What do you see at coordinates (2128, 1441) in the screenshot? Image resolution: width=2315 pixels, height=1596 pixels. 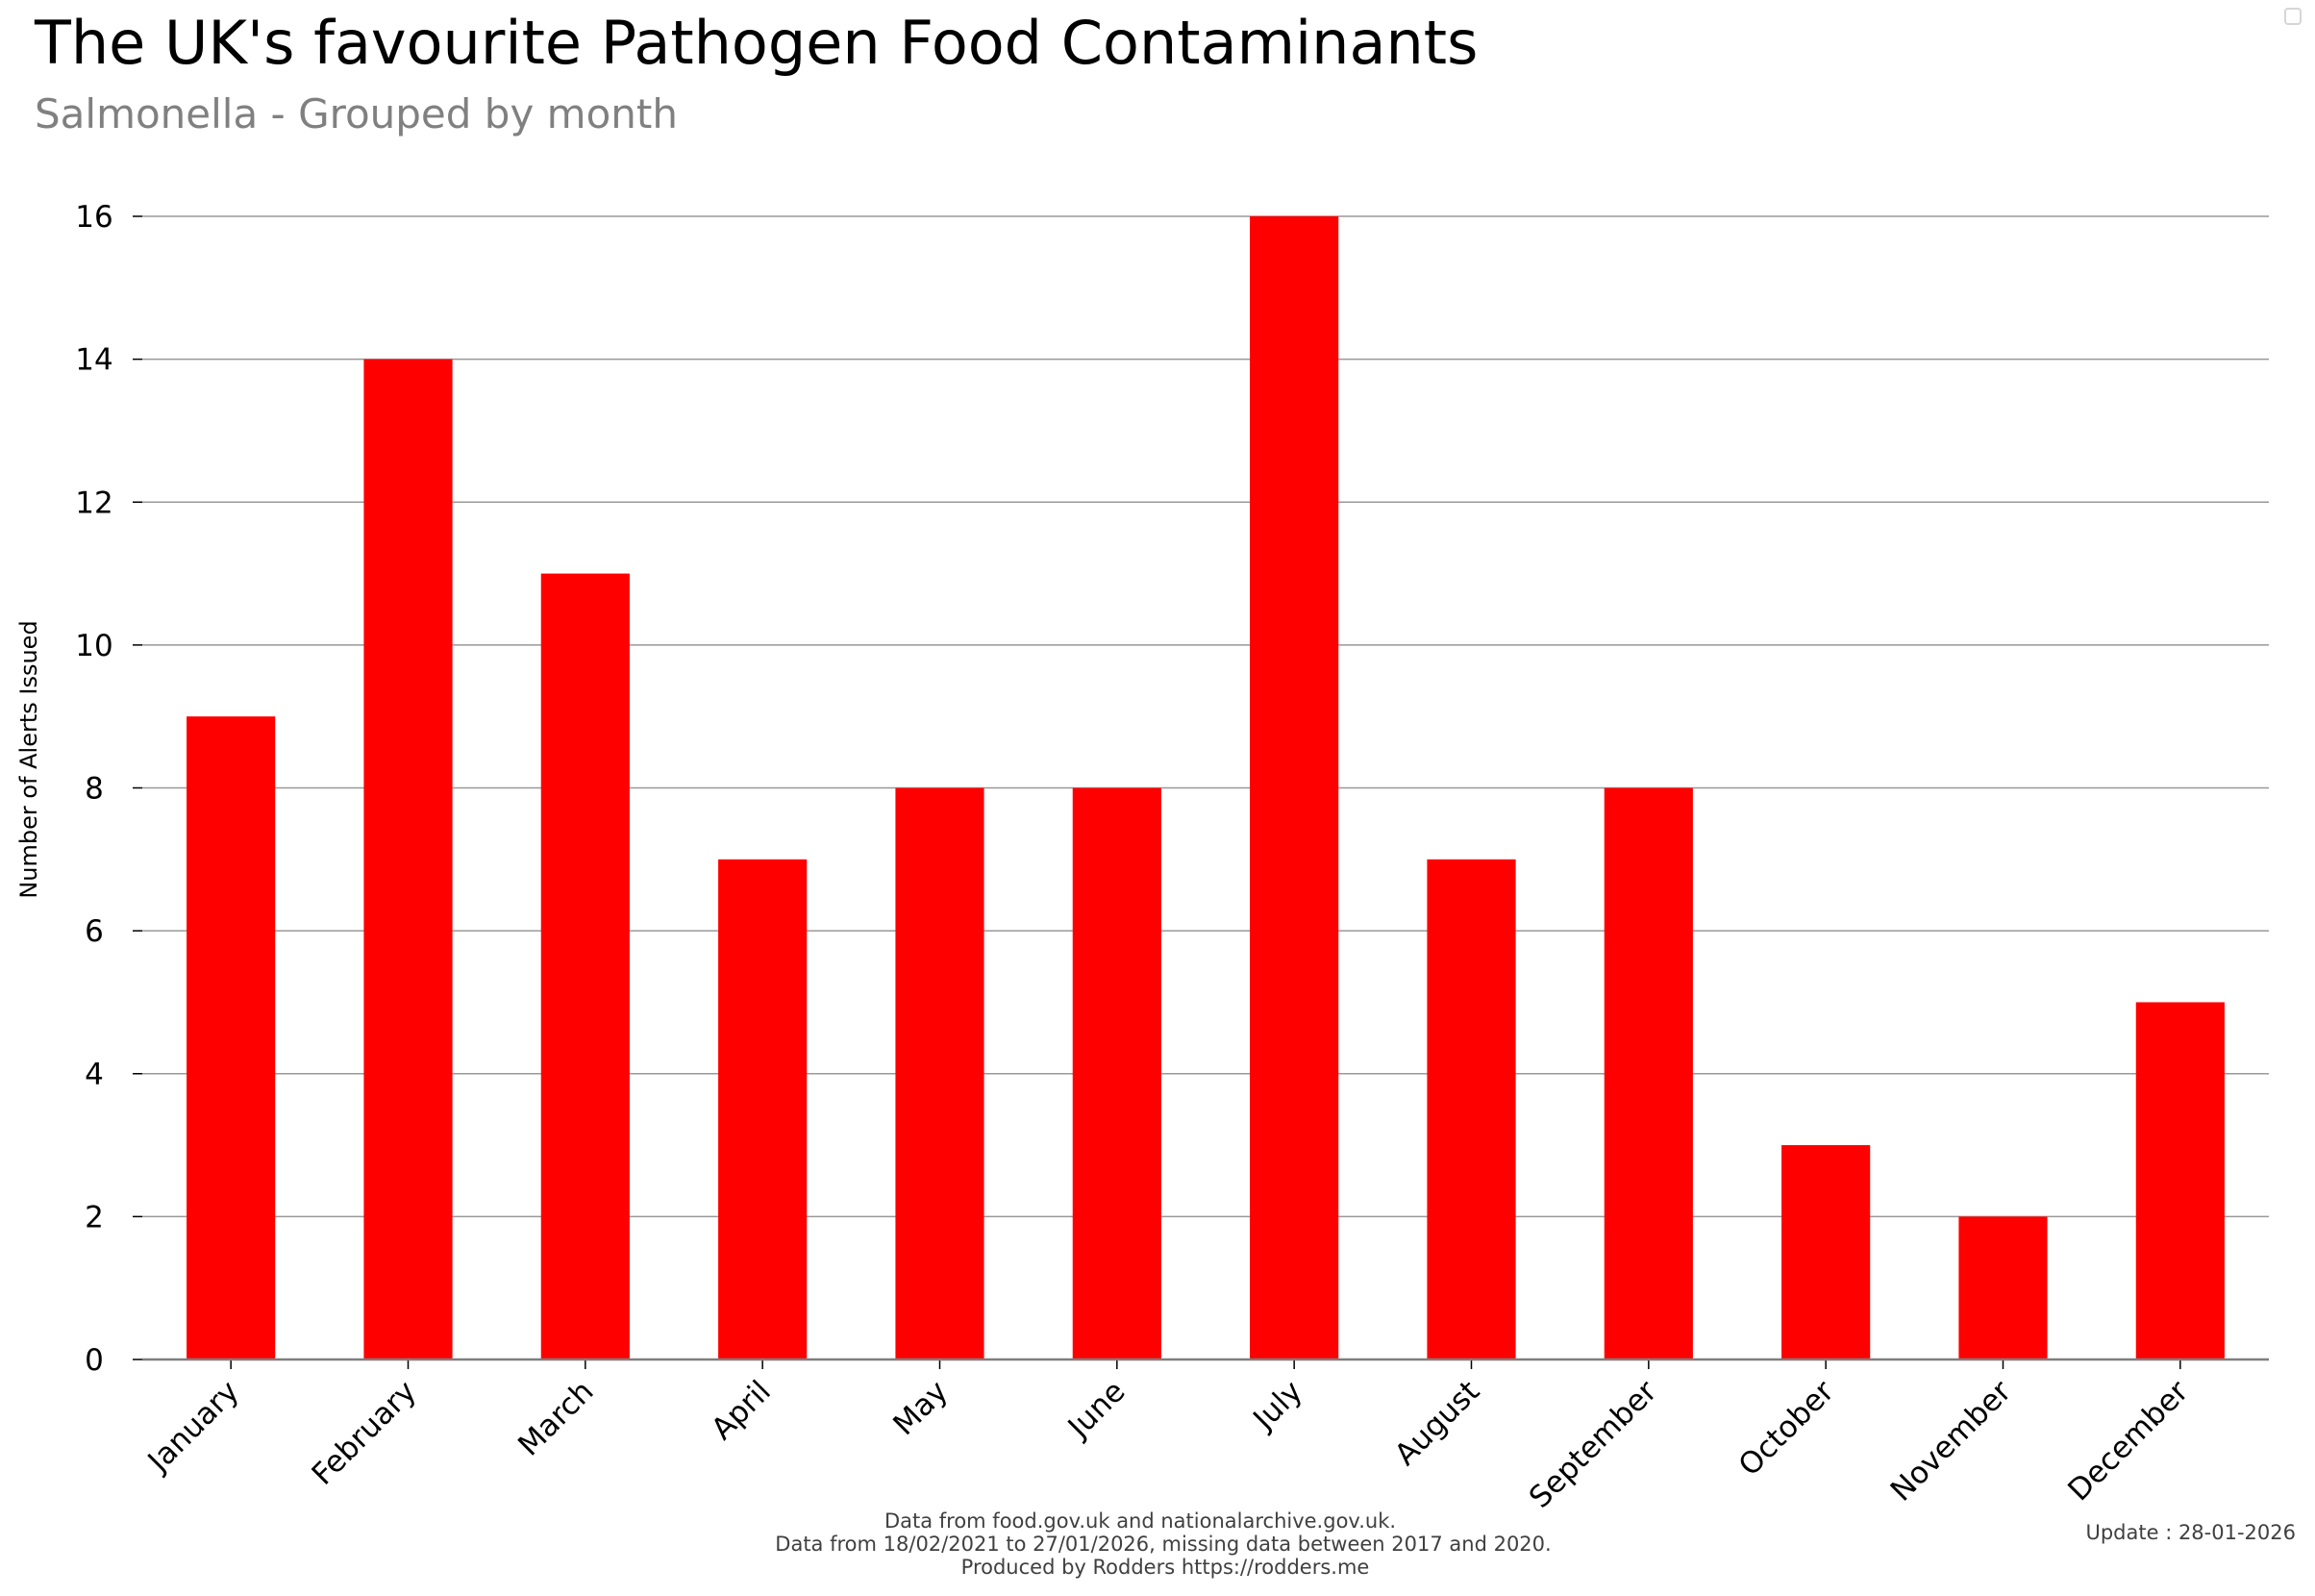 I see `x-tick-label: December` at bounding box center [2128, 1441].